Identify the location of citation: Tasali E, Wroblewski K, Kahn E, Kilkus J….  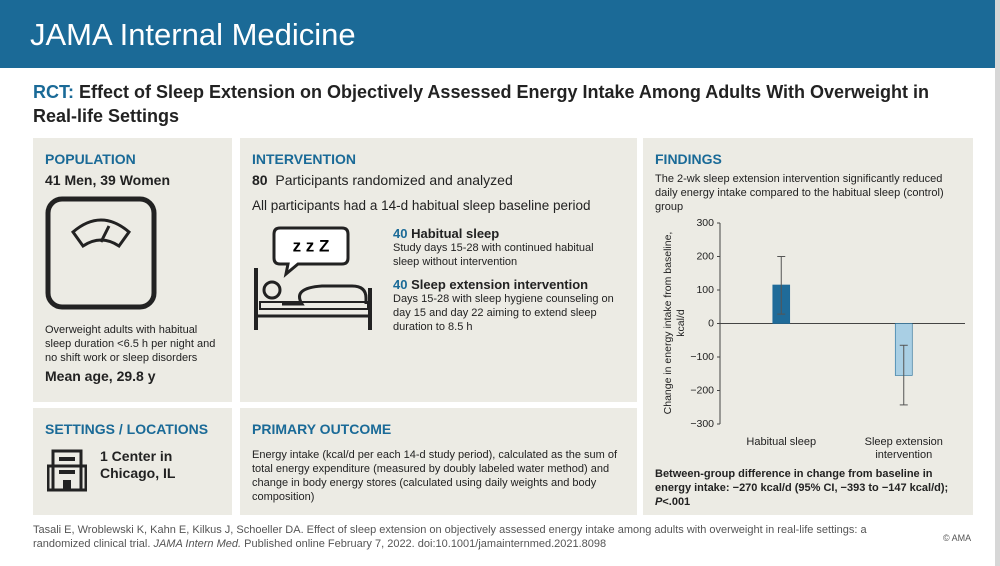
(473, 537).